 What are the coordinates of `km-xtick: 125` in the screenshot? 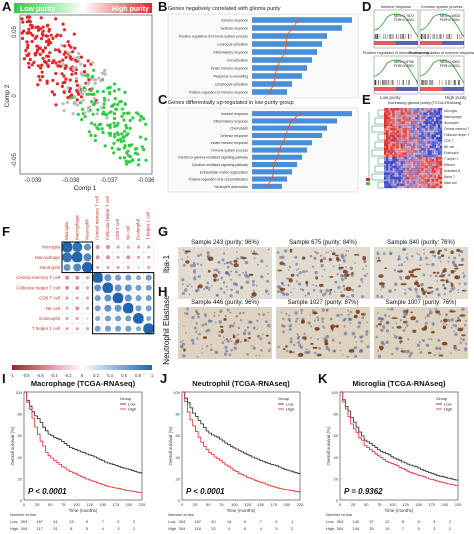 It's located at (405, 504).